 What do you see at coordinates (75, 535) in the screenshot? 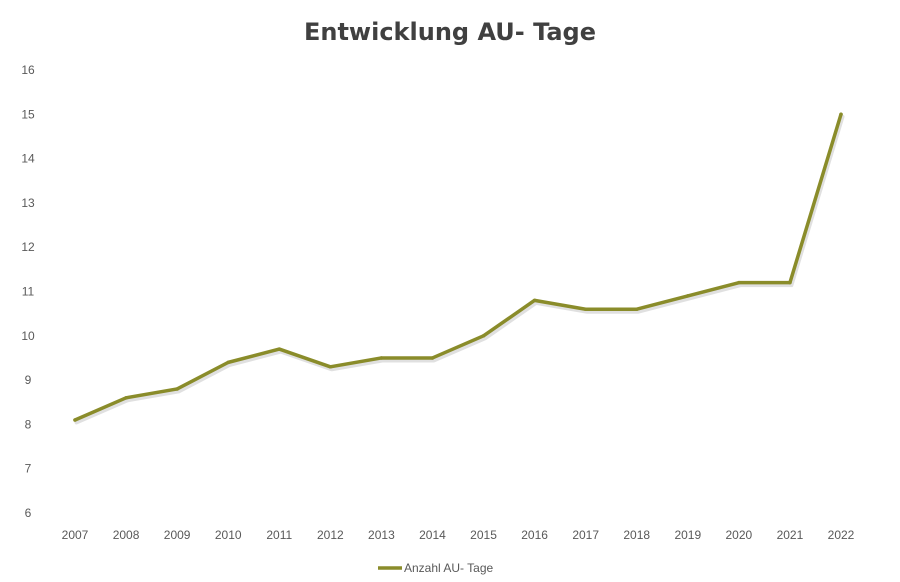
I see `x-tick-label: 2007` at bounding box center [75, 535].